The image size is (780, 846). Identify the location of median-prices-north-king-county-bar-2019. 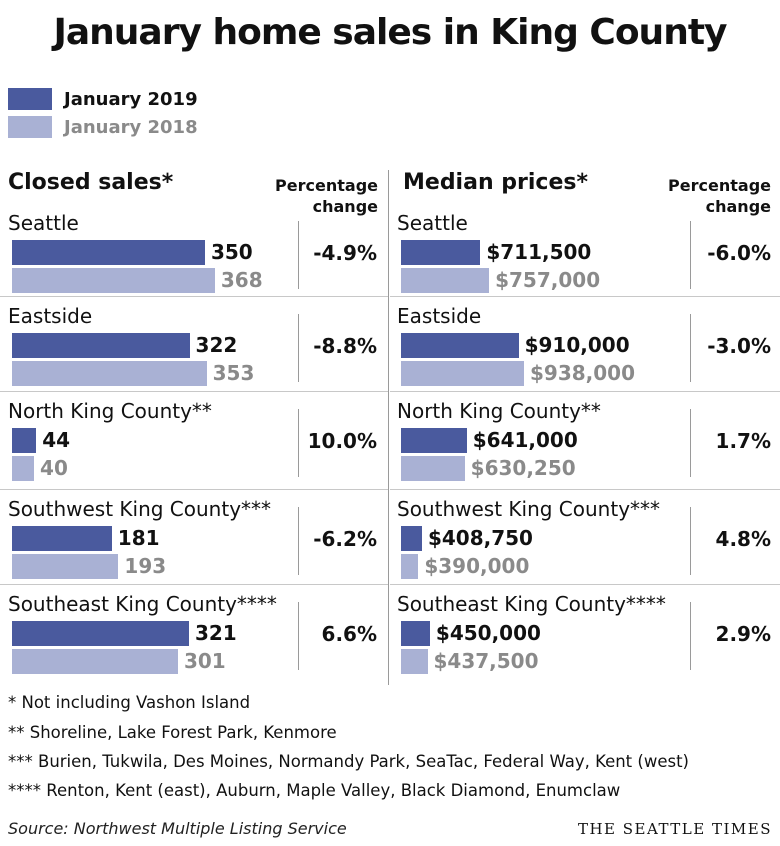
(434, 440).